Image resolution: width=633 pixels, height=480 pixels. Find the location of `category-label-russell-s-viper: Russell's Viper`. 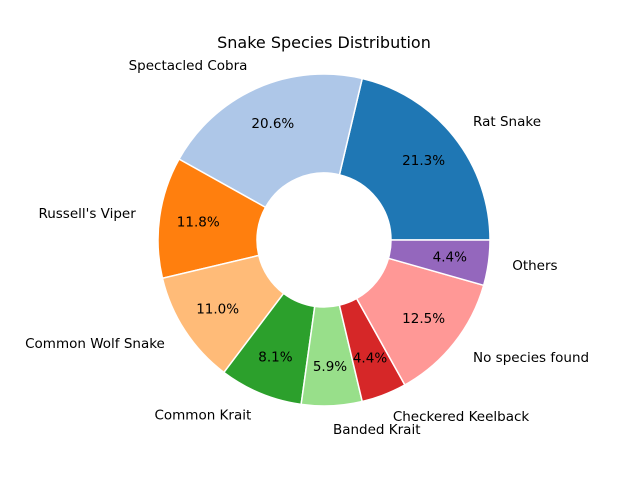

category-label-russell-s-viper: Russell's Viper is located at coordinates (87, 214).